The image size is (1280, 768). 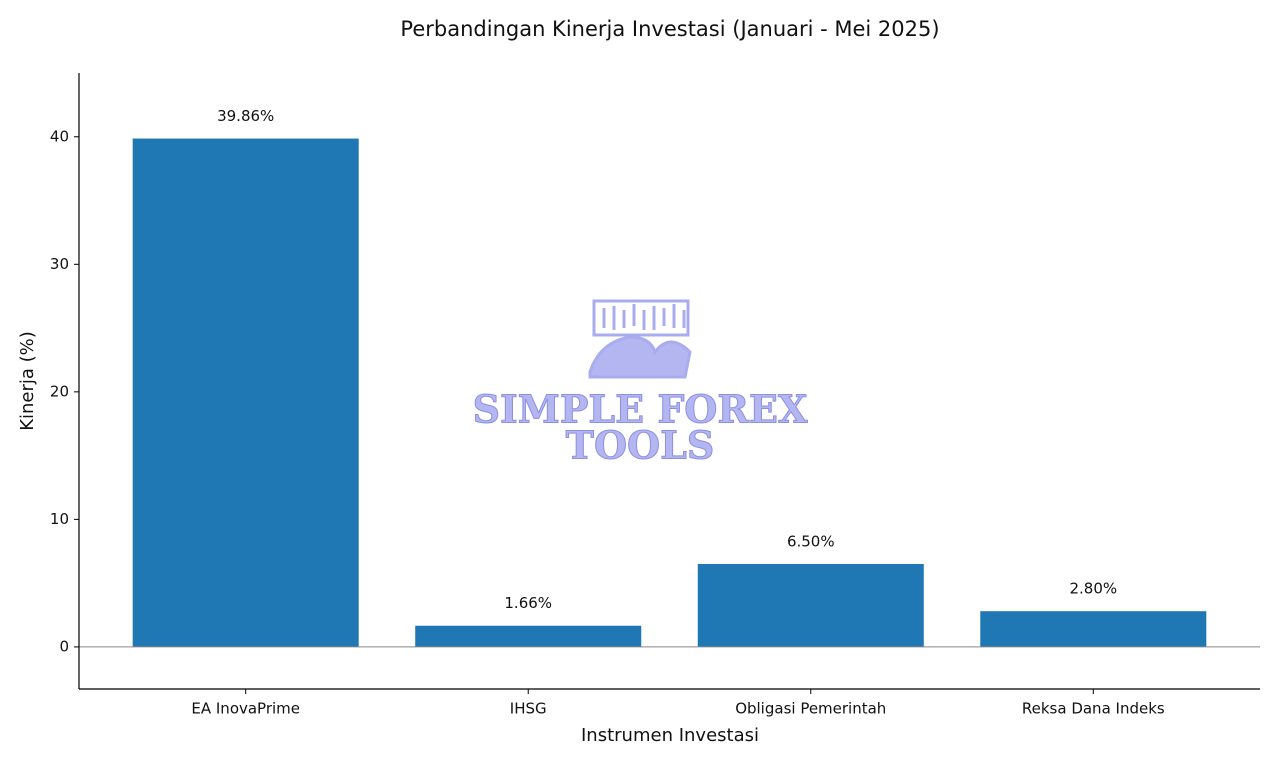 What do you see at coordinates (245, 709) in the screenshot?
I see `x-tick-label: EA InovaPrime` at bounding box center [245, 709].